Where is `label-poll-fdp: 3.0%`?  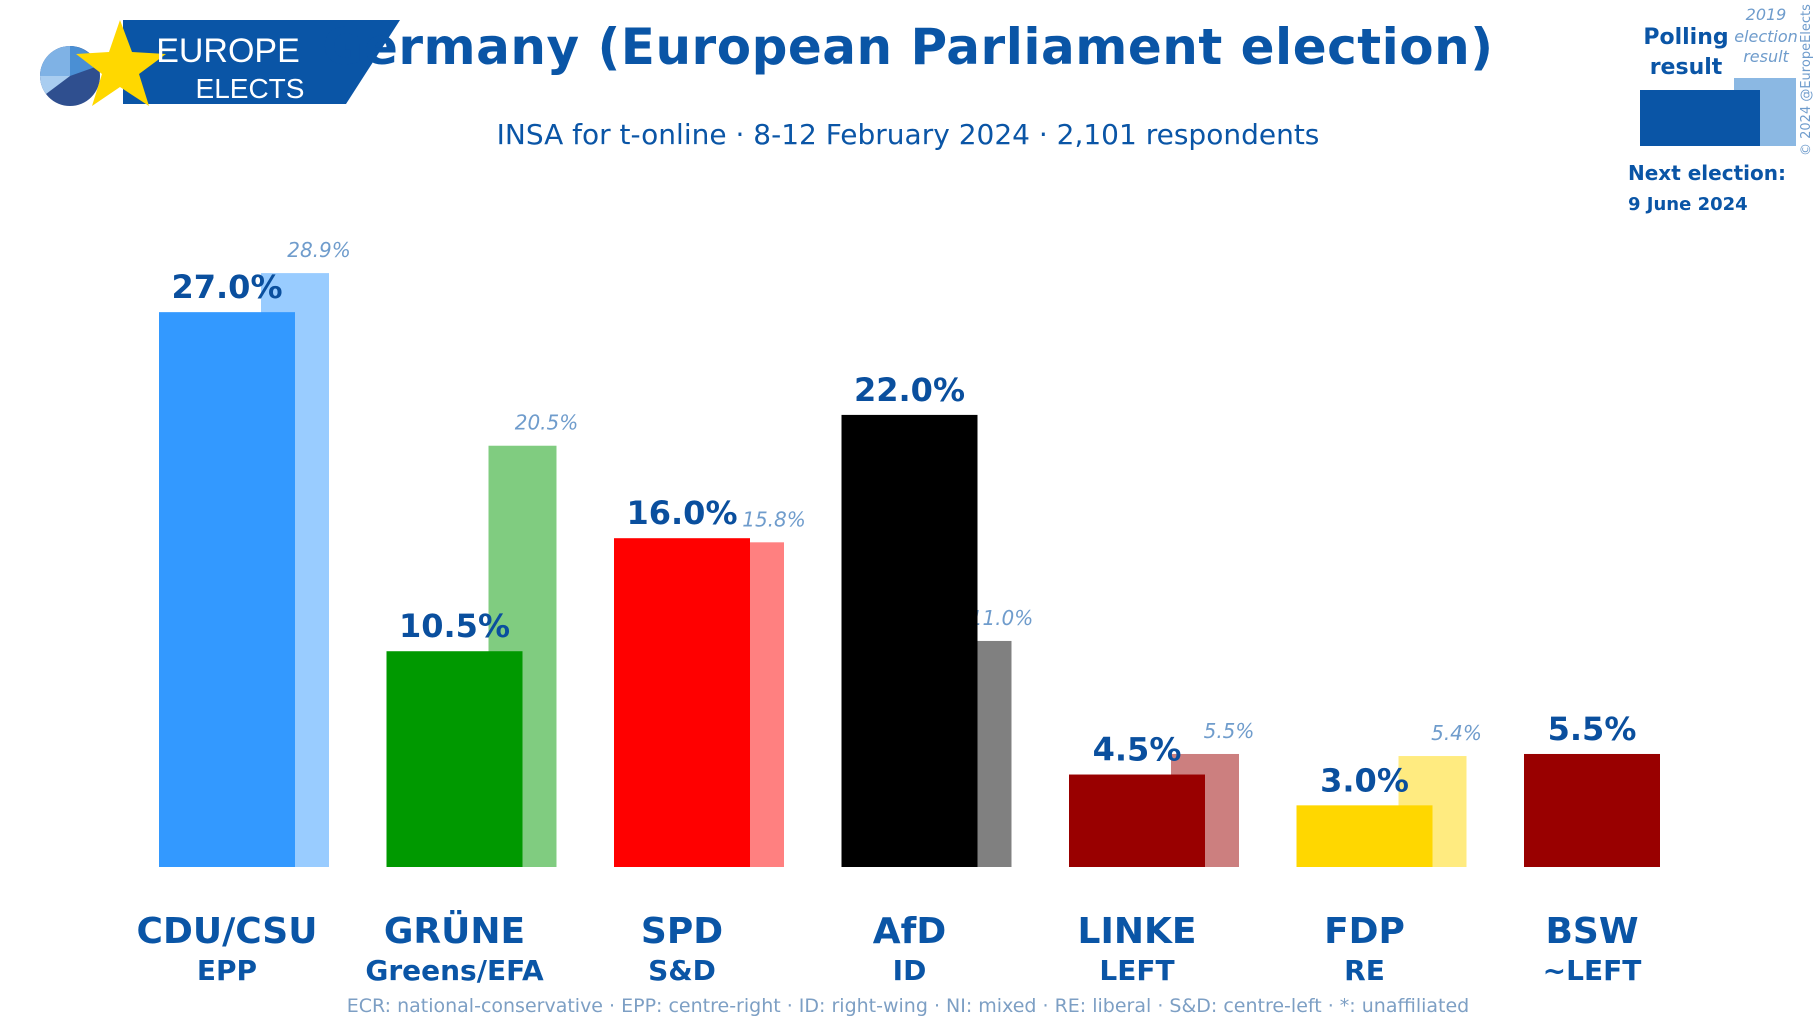 label-poll-fdp: 3.0% is located at coordinates (1364, 780).